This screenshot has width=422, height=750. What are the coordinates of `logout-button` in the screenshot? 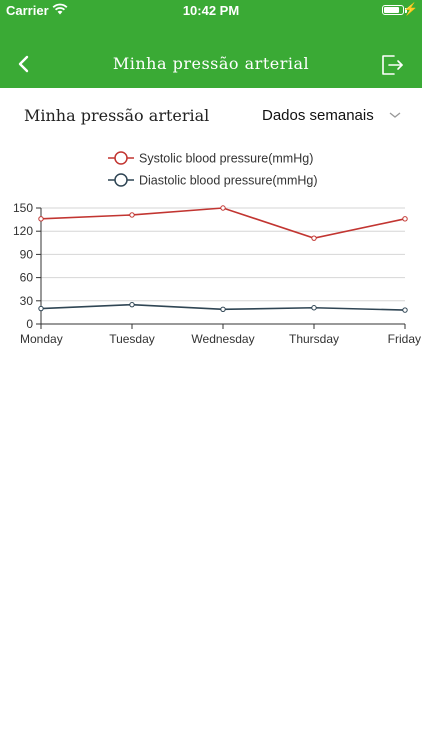 It's located at (392, 65).